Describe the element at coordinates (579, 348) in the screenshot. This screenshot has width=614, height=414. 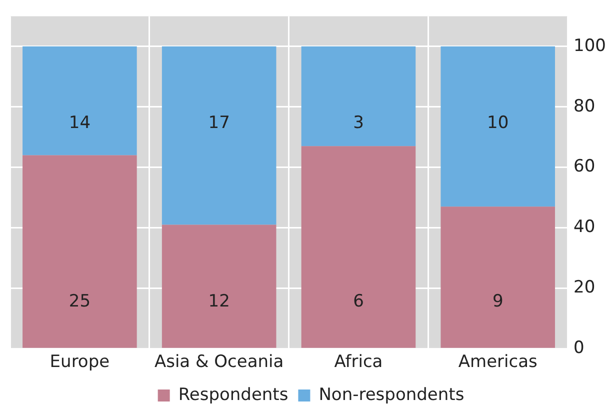
I see `y-tick-label: 0` at that location.